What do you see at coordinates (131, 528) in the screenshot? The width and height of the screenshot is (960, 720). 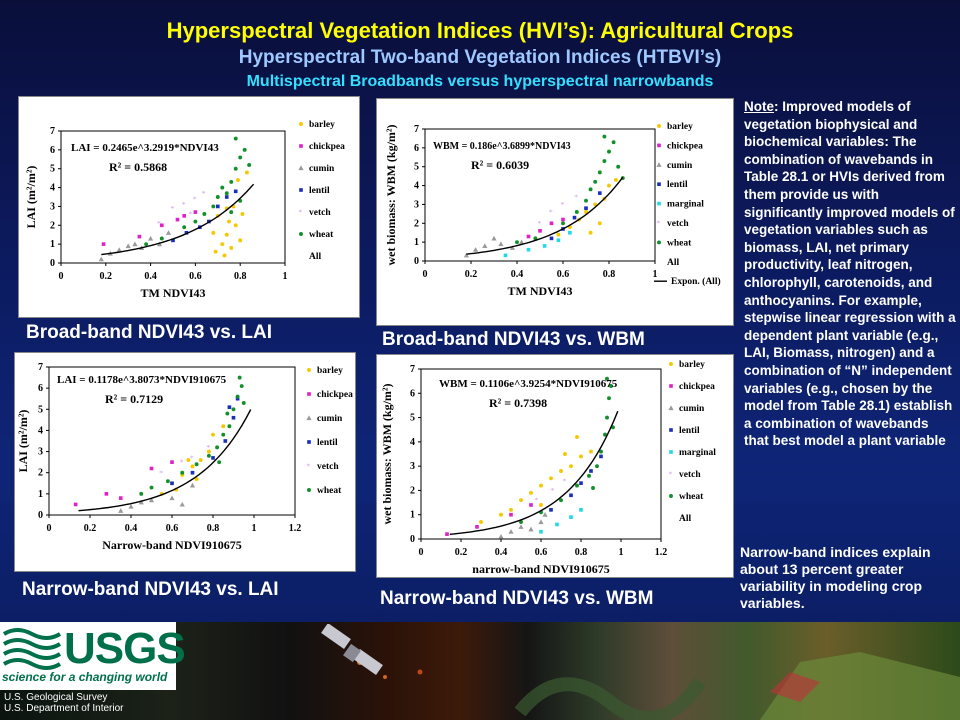 I see `x-tick-label: 0.4` at bounding box center [131, 528].